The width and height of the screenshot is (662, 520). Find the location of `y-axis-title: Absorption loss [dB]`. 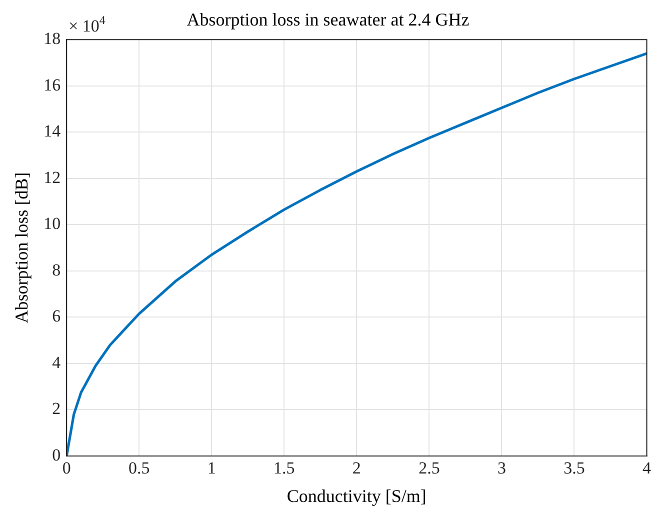

y-axis-title: Absorption loss [dB] is located at coordinates (22, 248).